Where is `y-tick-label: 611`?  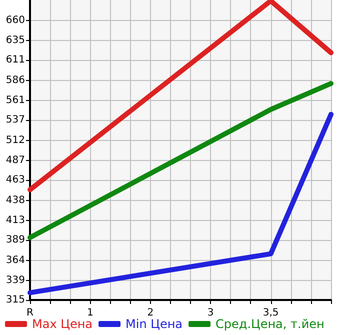 y-tick-label: 611 is located at coordinates (15, 60).